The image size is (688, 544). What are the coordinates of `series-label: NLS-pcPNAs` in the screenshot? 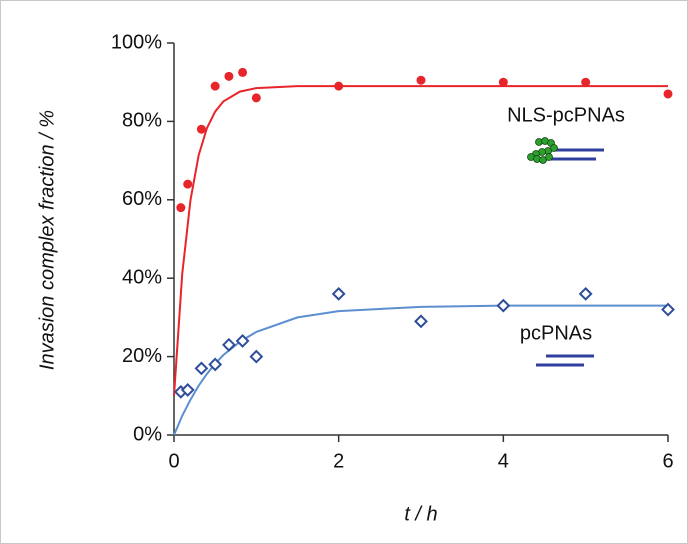 It's located at (566, 115).